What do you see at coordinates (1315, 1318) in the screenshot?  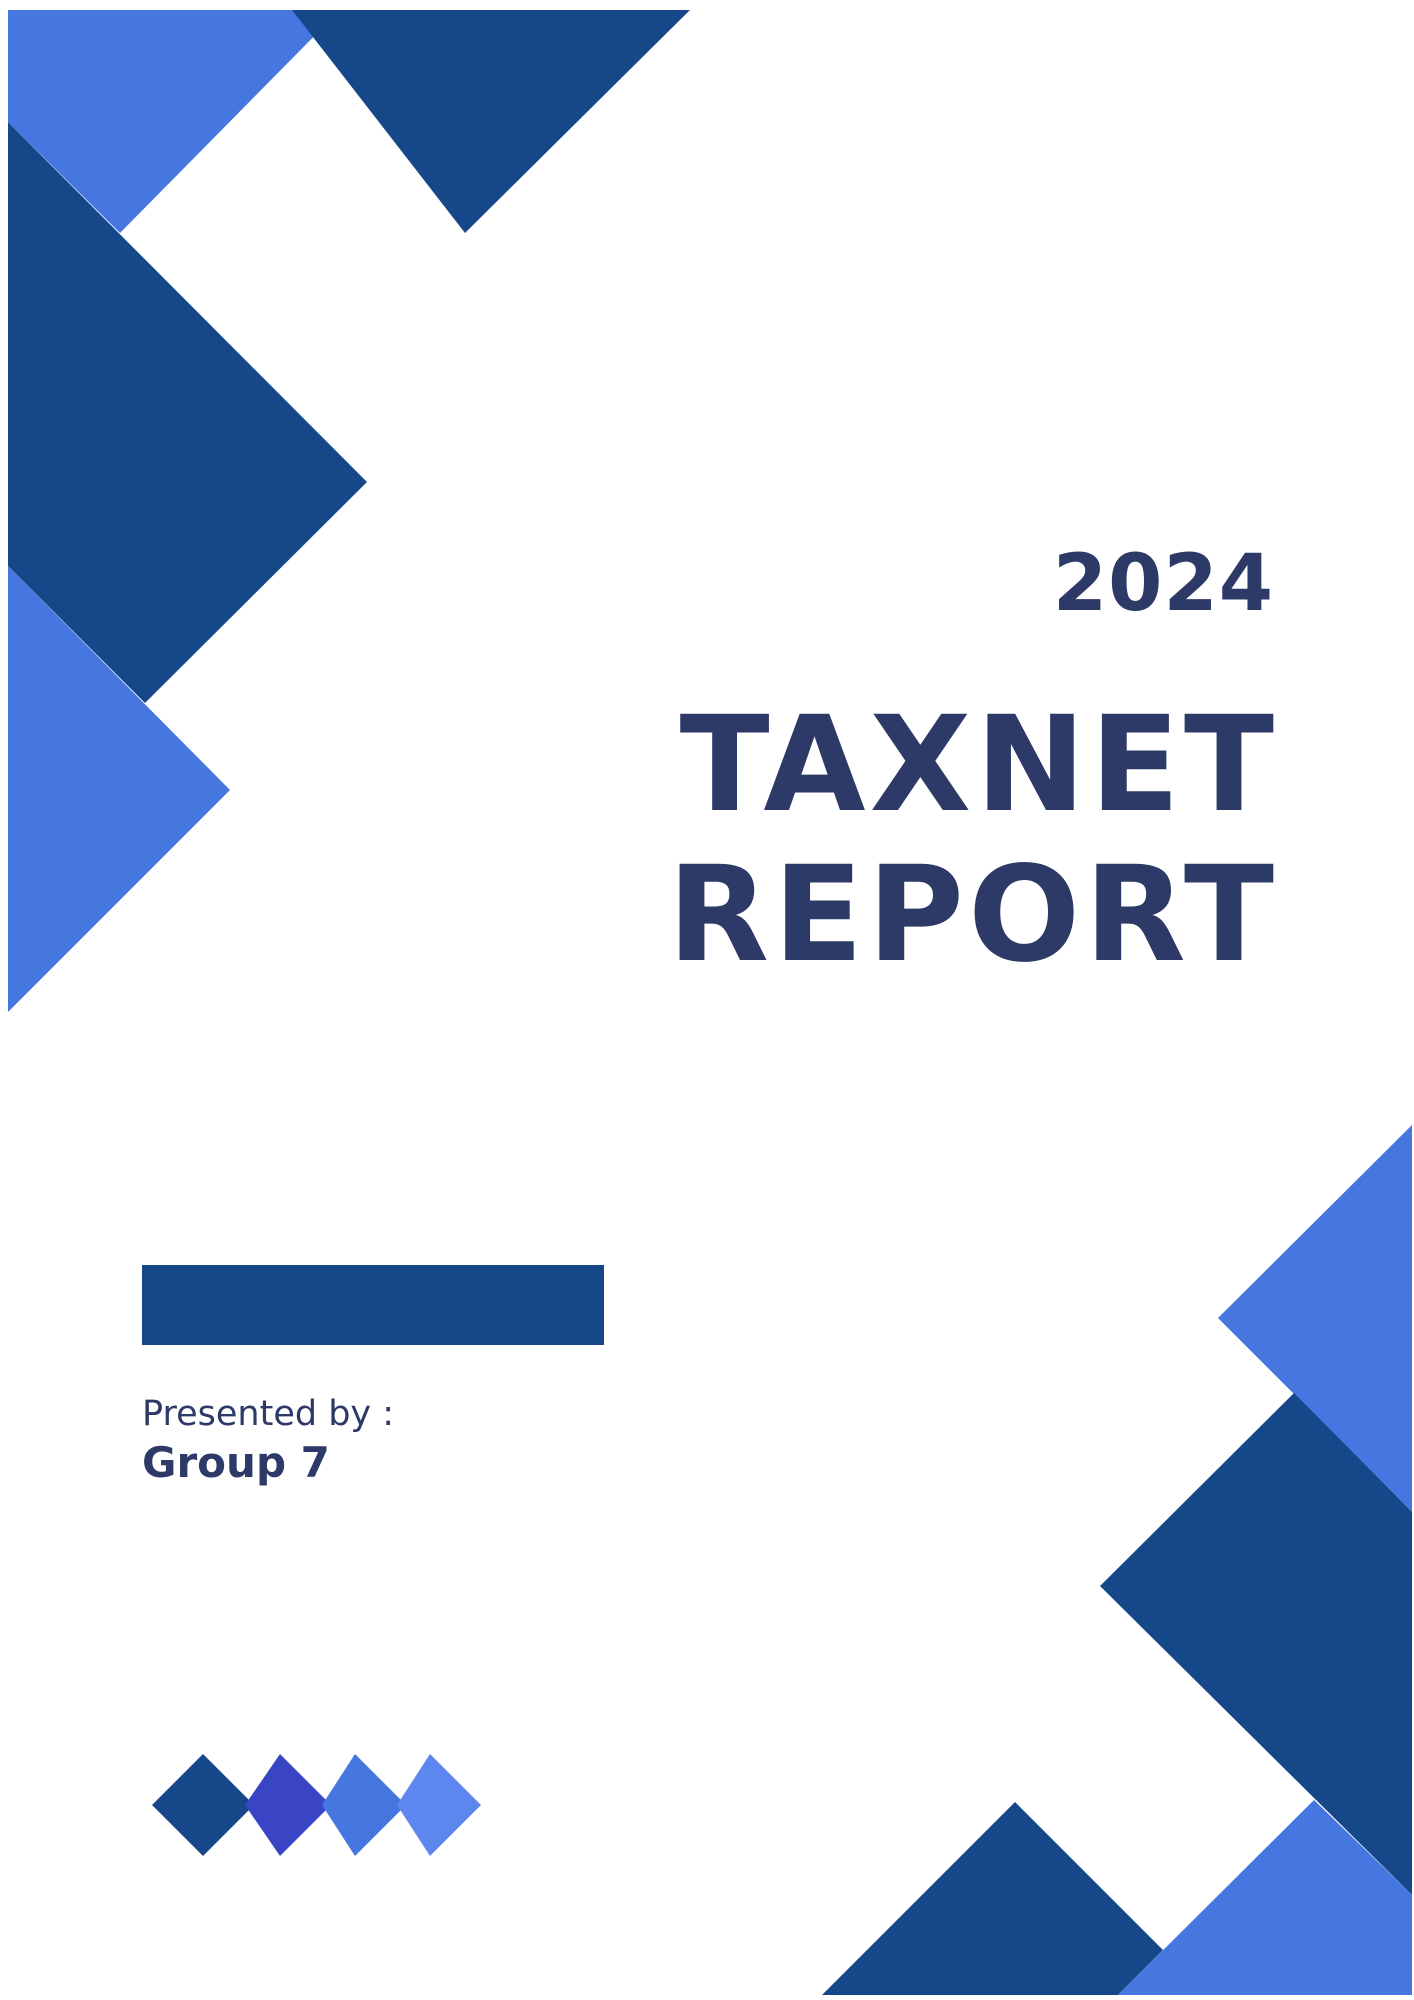 I see `right-light-triangle` at bounding box center [1315, 1318].